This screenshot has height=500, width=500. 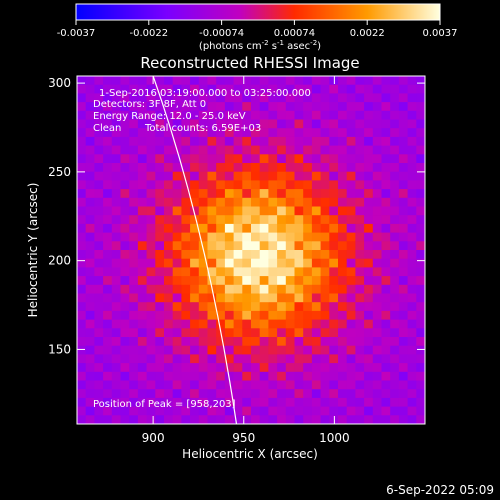 What do you see at coordinates (59, 349) in the screenshot?
I see `y-tick-label: 150` at bounding box center [59, 349].